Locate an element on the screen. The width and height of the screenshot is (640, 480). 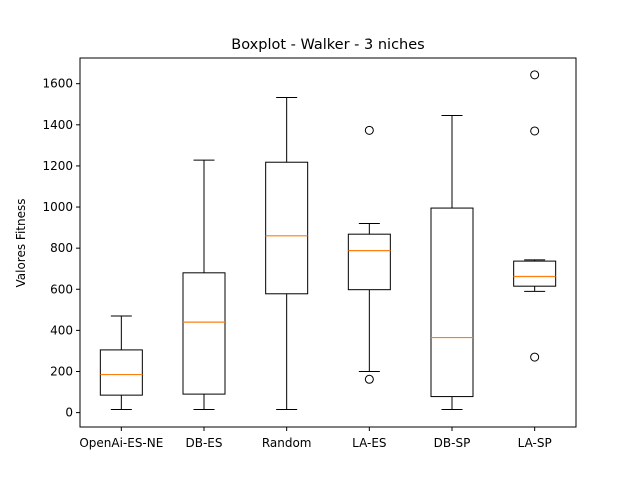
y-tick-label: 400 is located at coordinates (61, 330).